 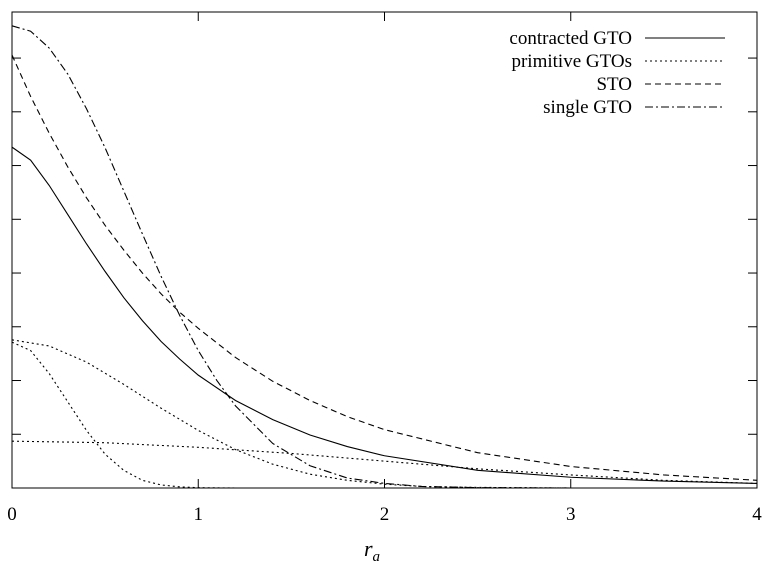 What do you see at coordinates (587, 107) in the screenshot?
I see `legend-label: single GTO` at bounding box center [587, 107].